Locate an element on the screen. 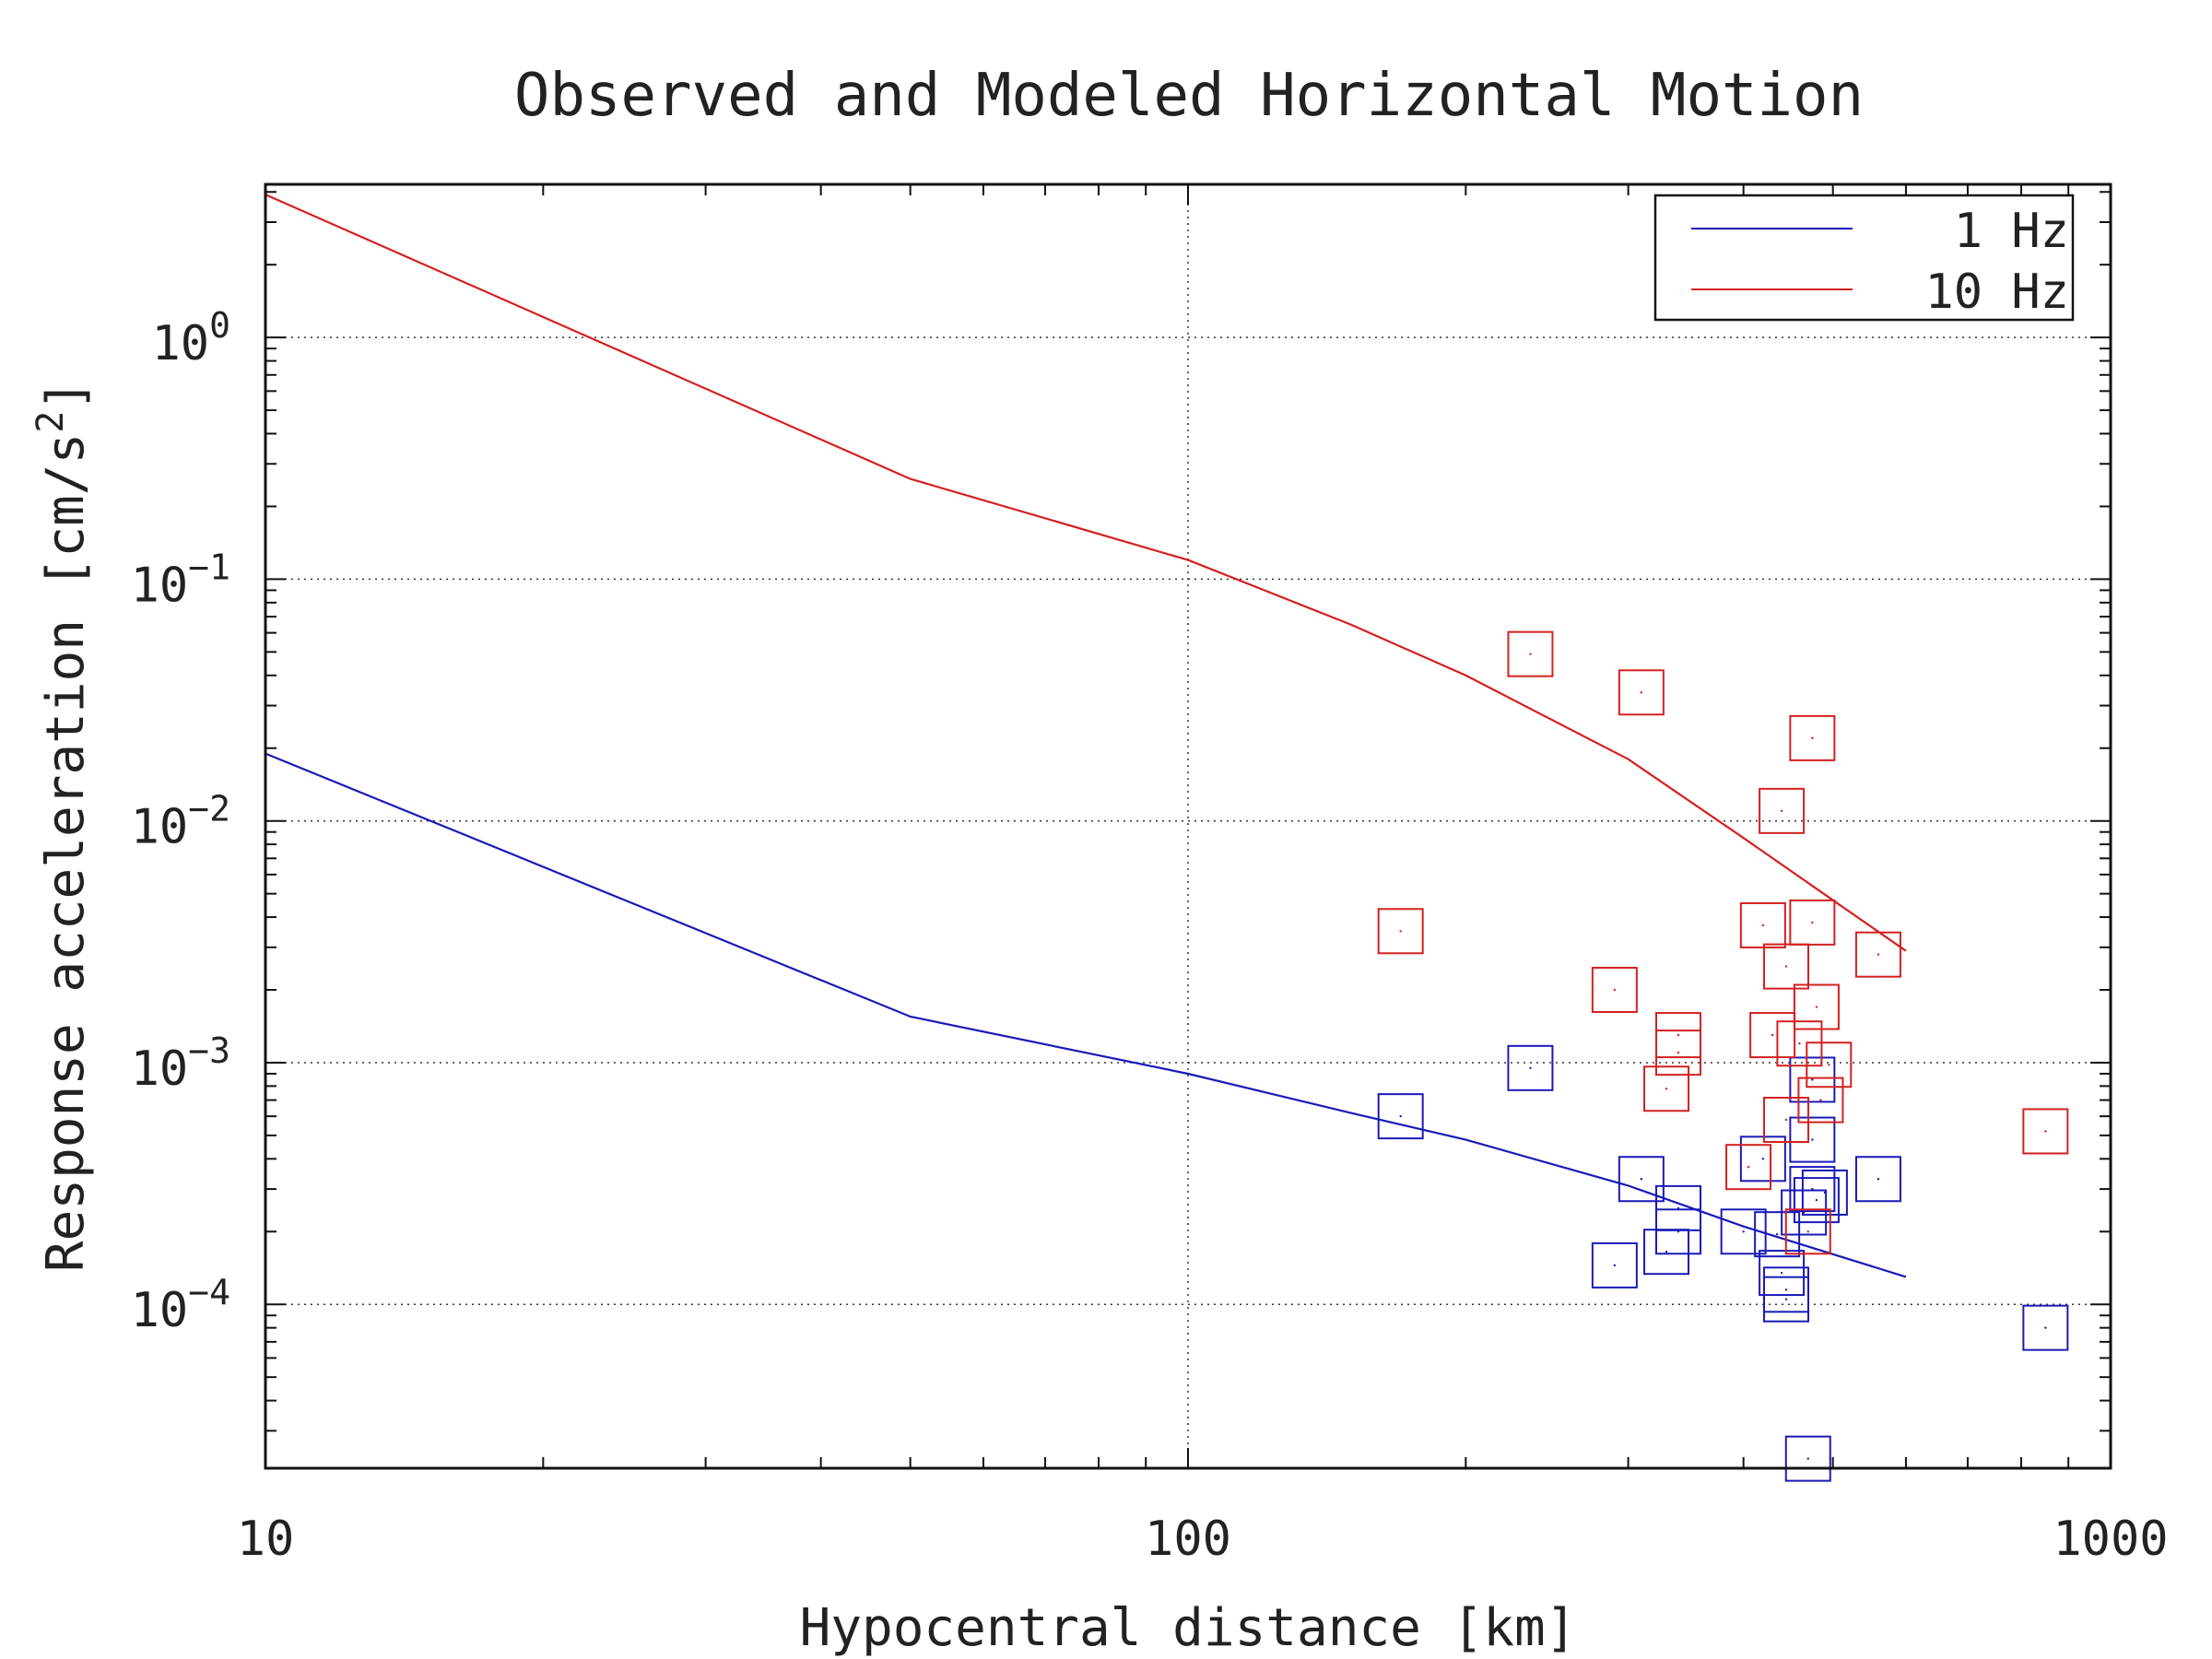 The height and width of the screenshot is (1659, 2212). chart-title: Observed and Modeled Horizontal Motion is located at coordinates (1189, 96).